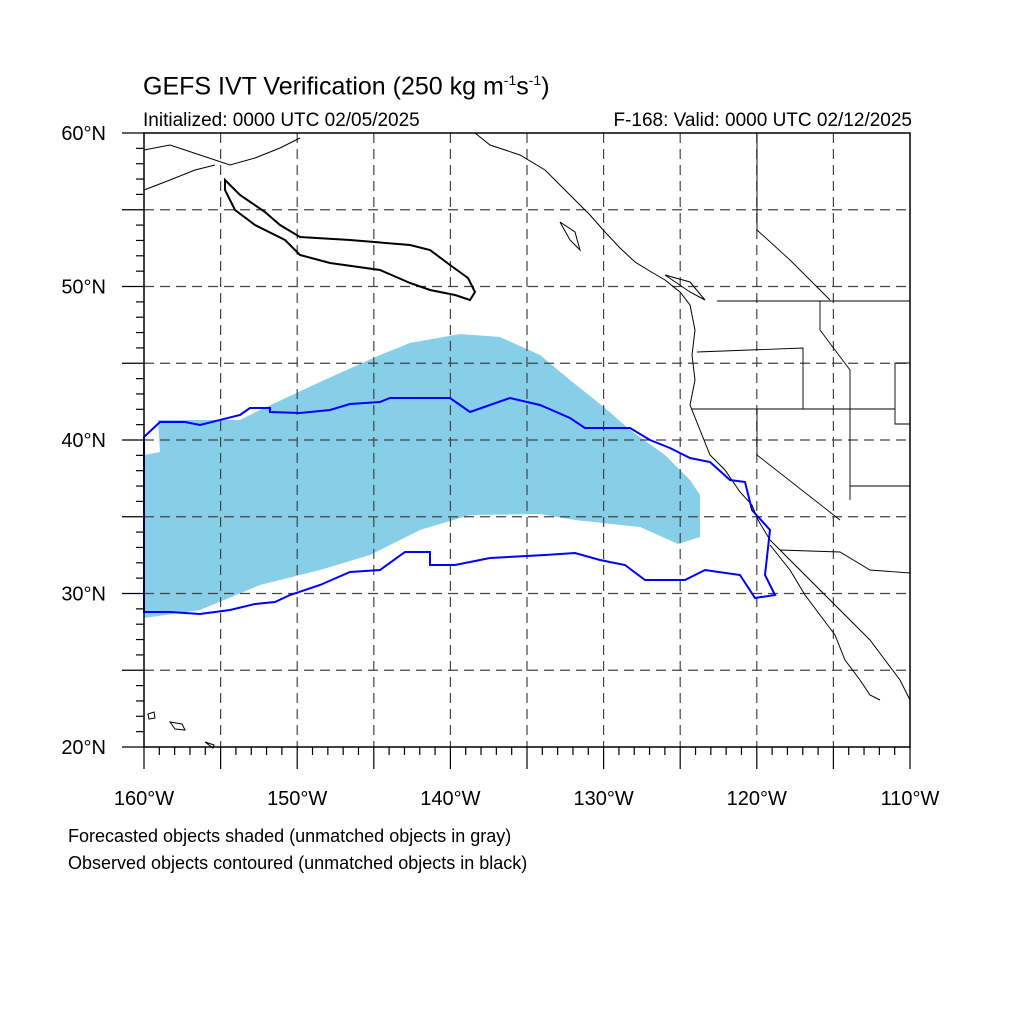 This screenshot has width=1024, height=1024. I want to click on border-id-mt, so click(835, 355).